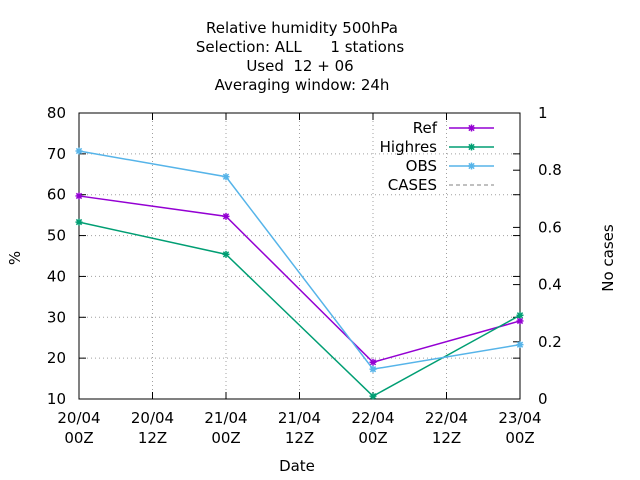 Image resolution: width=640 pixels, height=480 pixels. What do you see at coordinates (425, 128) in the screenshot?
I see `legend-label-ref: Ref` at bounding box center [425, 128].